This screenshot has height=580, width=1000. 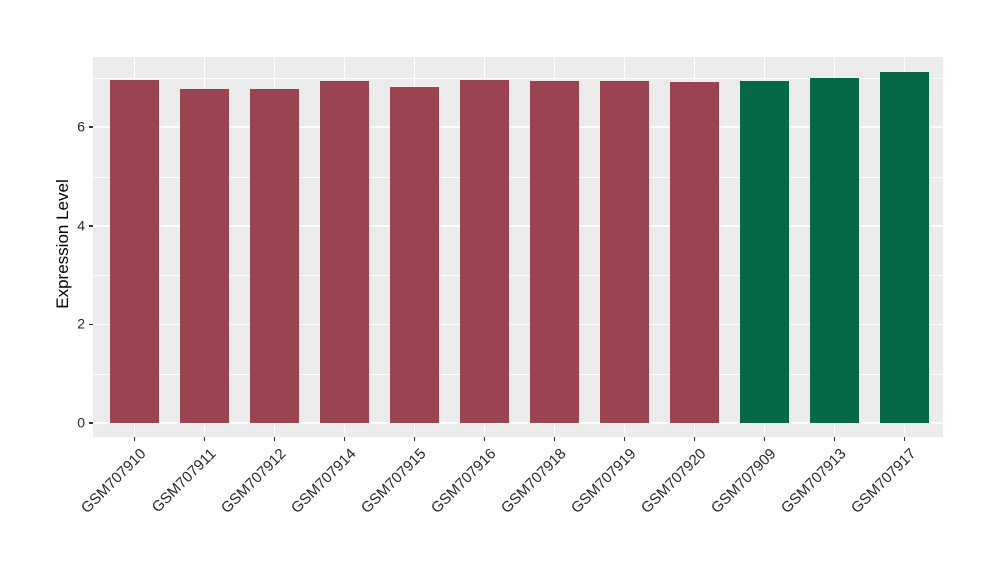 What do you see at coordinates (904, 247) in the screenshot?
I see `bar-GSM707917` at bounding box center [904, 247].